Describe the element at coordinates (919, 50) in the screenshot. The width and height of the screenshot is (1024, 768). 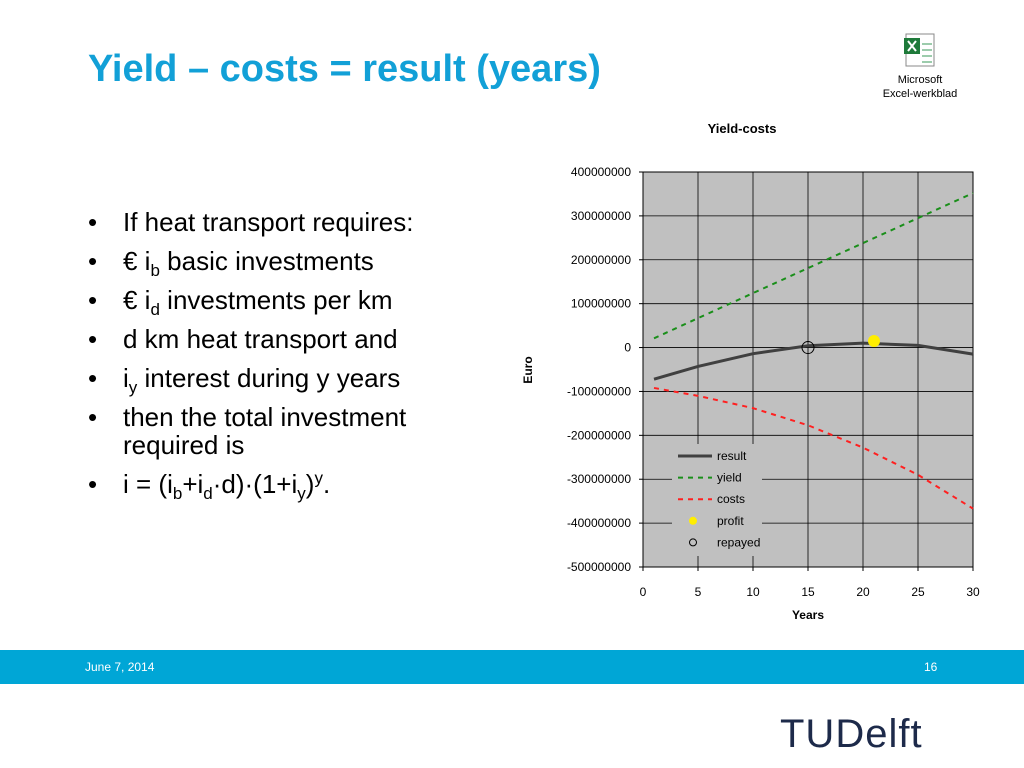
I see `excel-icon` at that location.